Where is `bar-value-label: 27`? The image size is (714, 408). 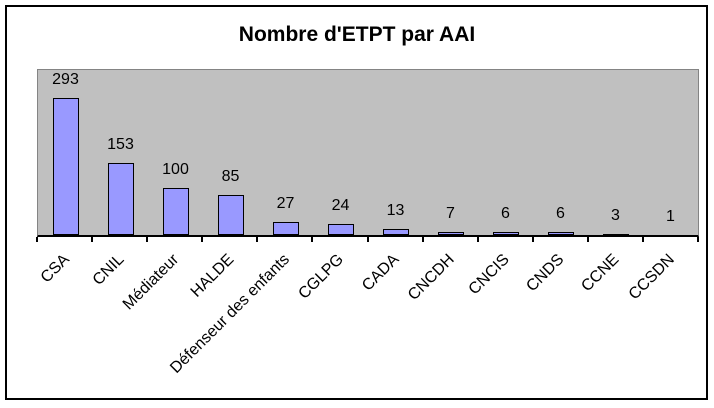
bar-value-label: 27 is located at coordinates (285, 204).